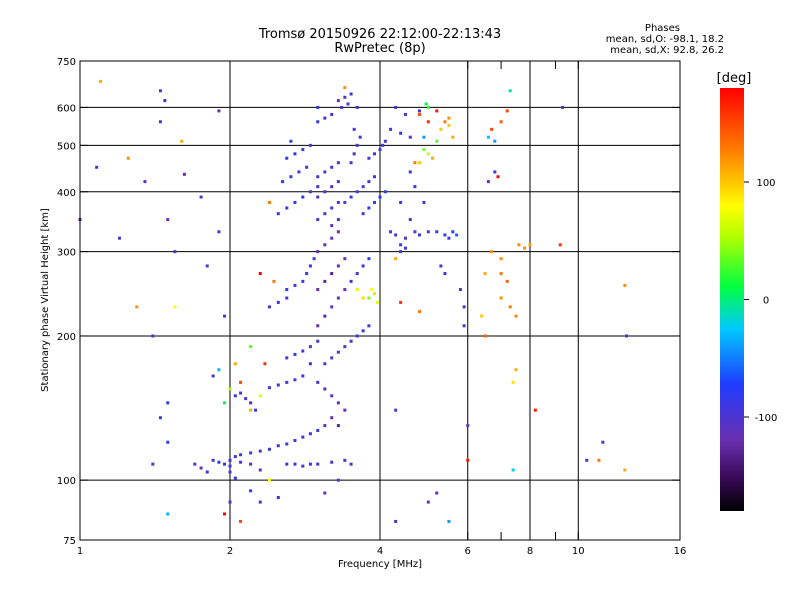 This screenshot has width=800, height=604. I want to click on stats-heading: Phases, so click(662, 28).